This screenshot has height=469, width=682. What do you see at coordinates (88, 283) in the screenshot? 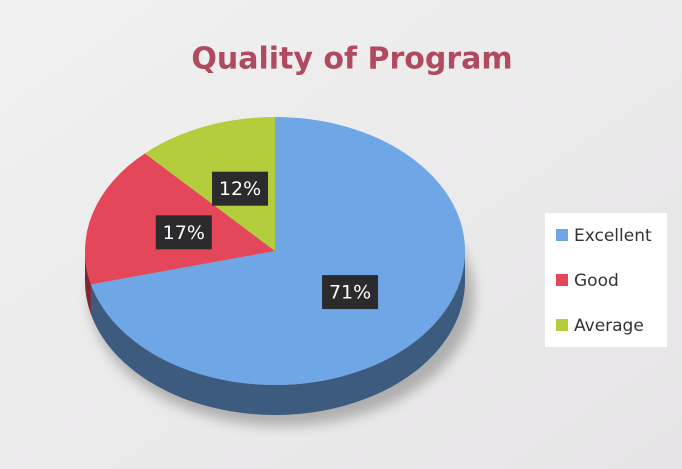
I see `slice-side` at bounding box center [88, 283].